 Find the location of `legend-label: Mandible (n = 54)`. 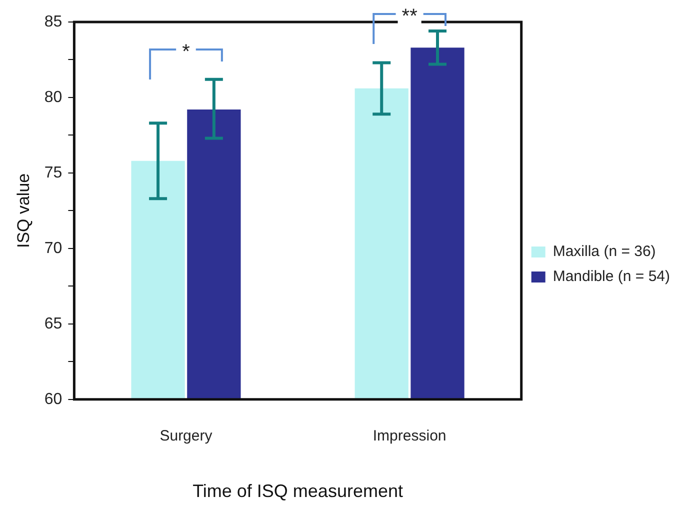

legend-label: Mandible (n = 54) is located at coordinates (611, 277).